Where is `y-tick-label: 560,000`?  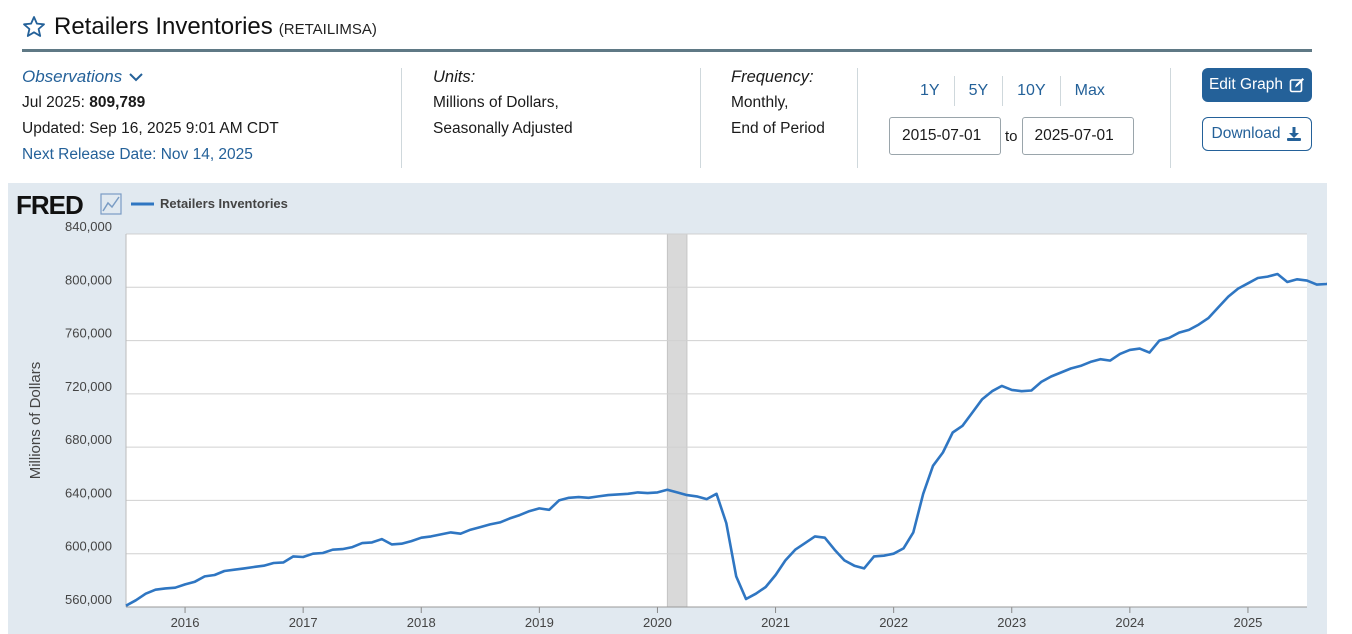 y-tick-label: 560,000 is located at coordinates (88, 599).